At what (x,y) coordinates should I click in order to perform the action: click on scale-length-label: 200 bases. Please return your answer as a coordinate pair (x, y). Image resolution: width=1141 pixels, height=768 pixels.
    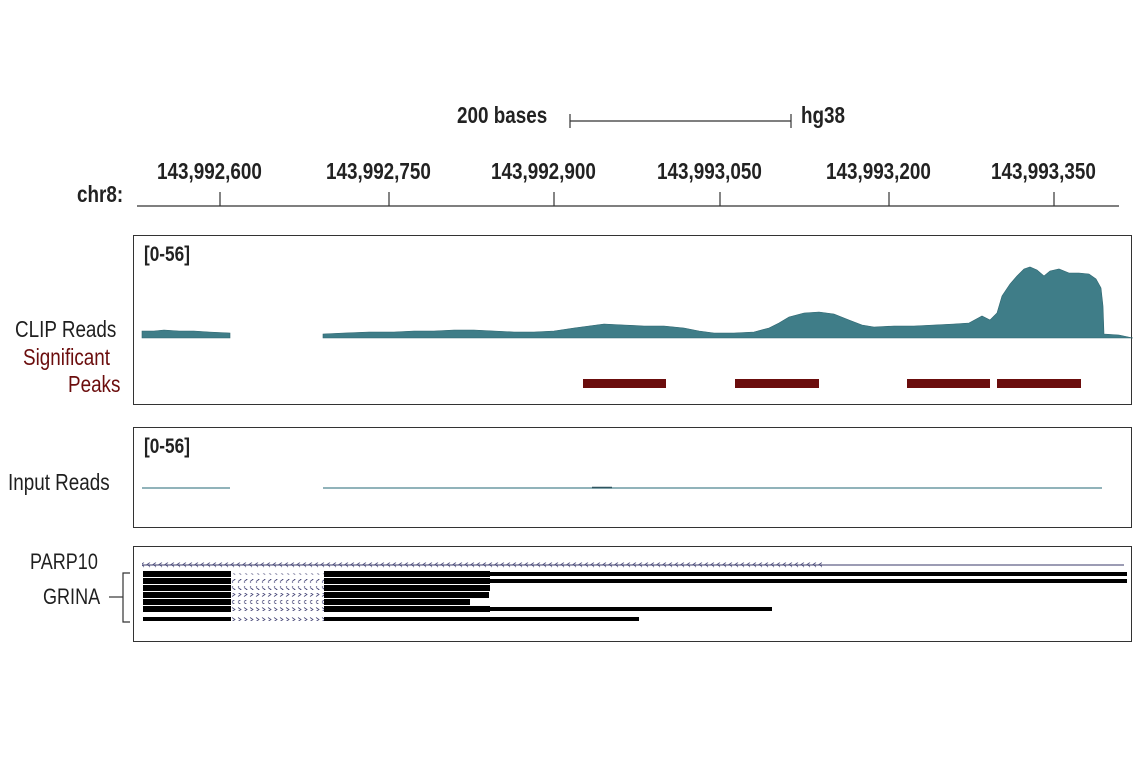
    Looking at the image, I should click on (502, 115).